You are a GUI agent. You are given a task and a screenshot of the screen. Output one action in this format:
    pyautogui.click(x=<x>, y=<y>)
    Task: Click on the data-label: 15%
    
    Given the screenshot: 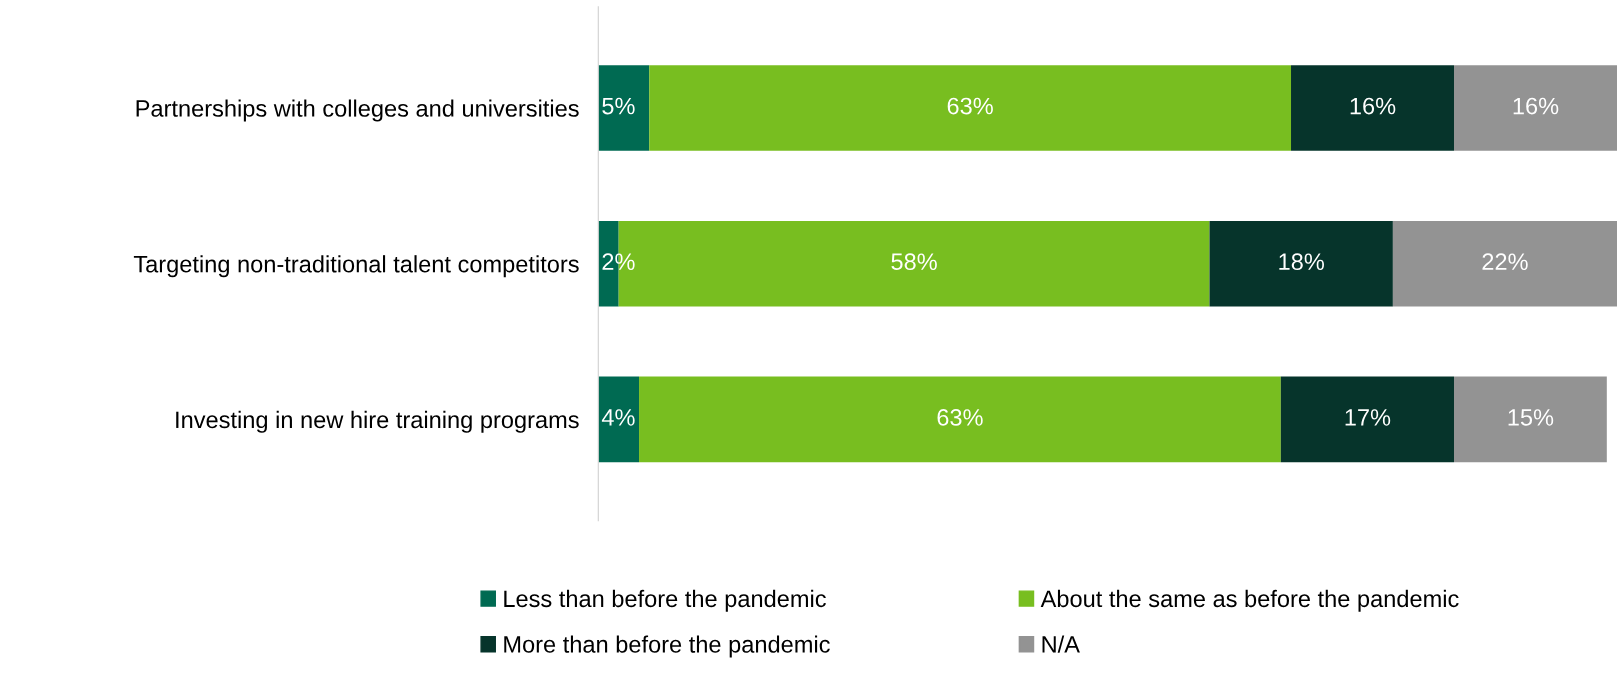 What is the action you would take?
    pyautogui.click(x=1531, y=417)
    